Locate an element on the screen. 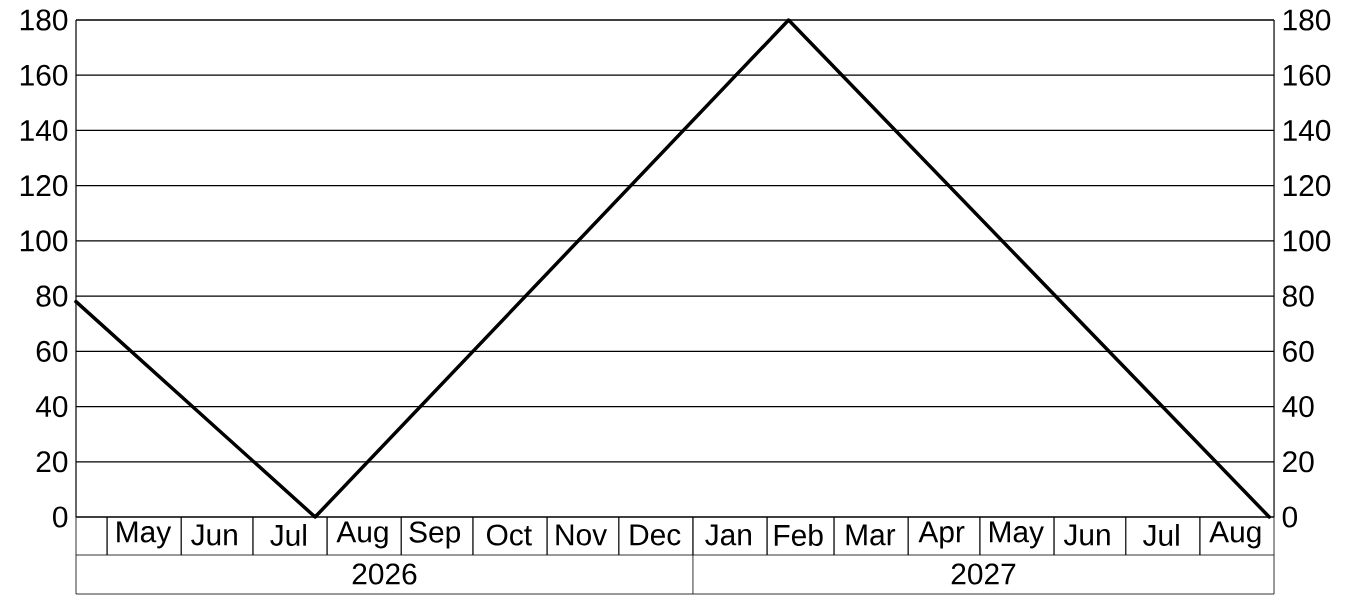 The image size is (1351, 616). y2-tick-label: 80 is located at coordinates (1298, 296).